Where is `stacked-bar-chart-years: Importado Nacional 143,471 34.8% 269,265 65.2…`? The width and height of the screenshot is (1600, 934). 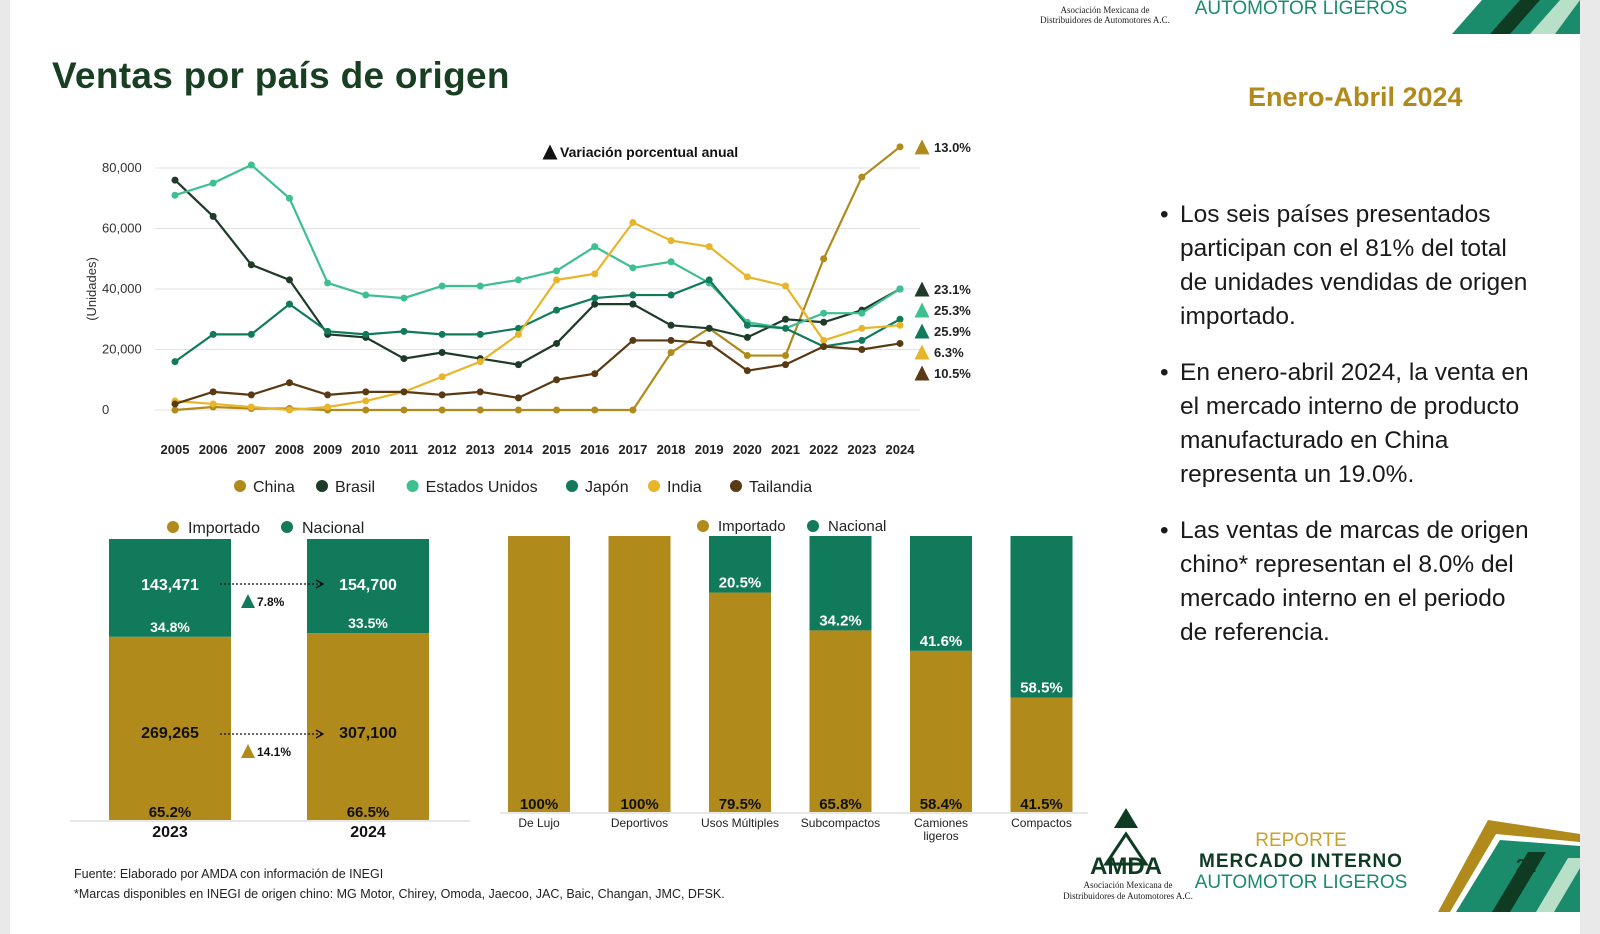
stacked-bar-chart-years: Importado Nacional 143,471 34.8% 269,265 65.2… is located at coordinates (270, 680).